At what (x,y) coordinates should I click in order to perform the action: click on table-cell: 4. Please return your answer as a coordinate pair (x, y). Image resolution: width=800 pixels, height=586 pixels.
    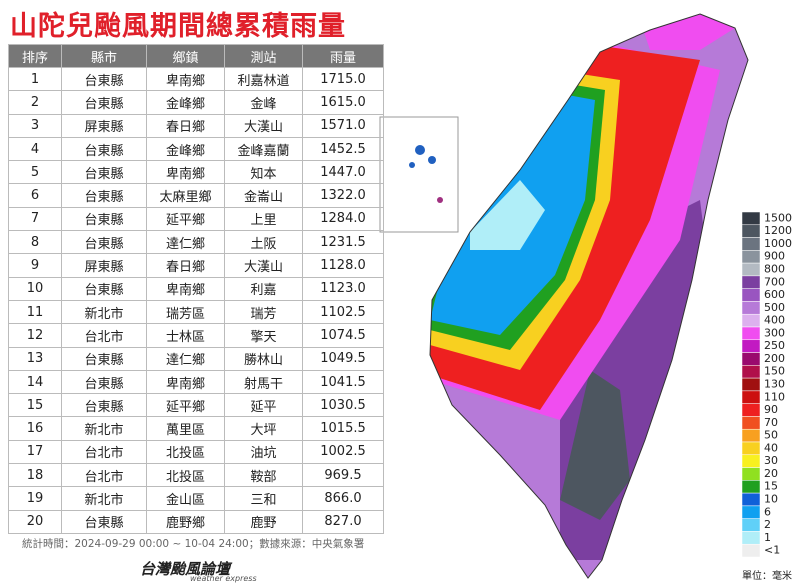
    Looking at the image, I should click on (35, 149).